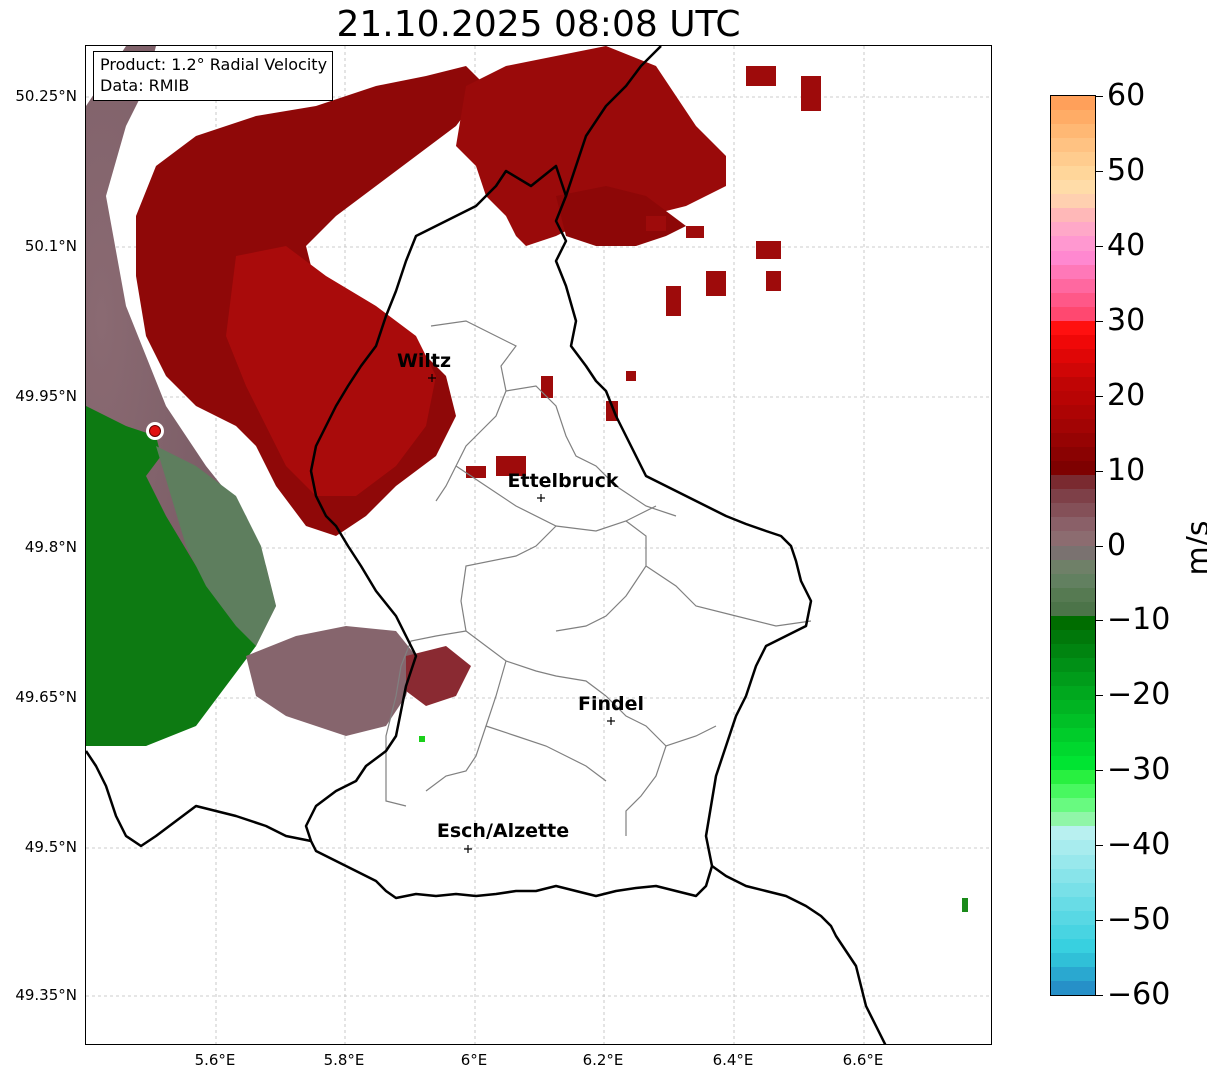 Image resolution: width=1207 pixels, height=1081 pixels. I want to click on product-info-box: Product: 1.2° Radial Velocity Data: RMIB, so click(213, 76).